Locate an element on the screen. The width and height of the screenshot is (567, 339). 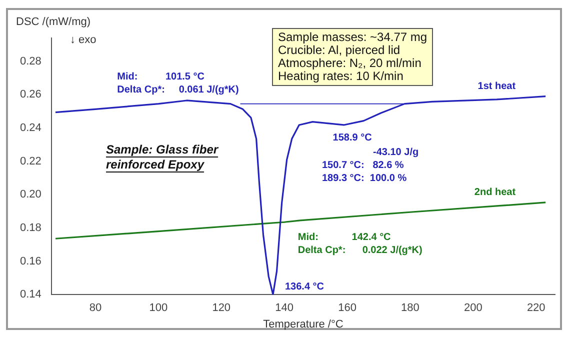
annotation: Sample masses: ~34.77 mg Crucible: Al, pierced lid Atmosphere: N₂, 20 ml/min Heating rates: 10 K/min is located at coordinates (353, 57).